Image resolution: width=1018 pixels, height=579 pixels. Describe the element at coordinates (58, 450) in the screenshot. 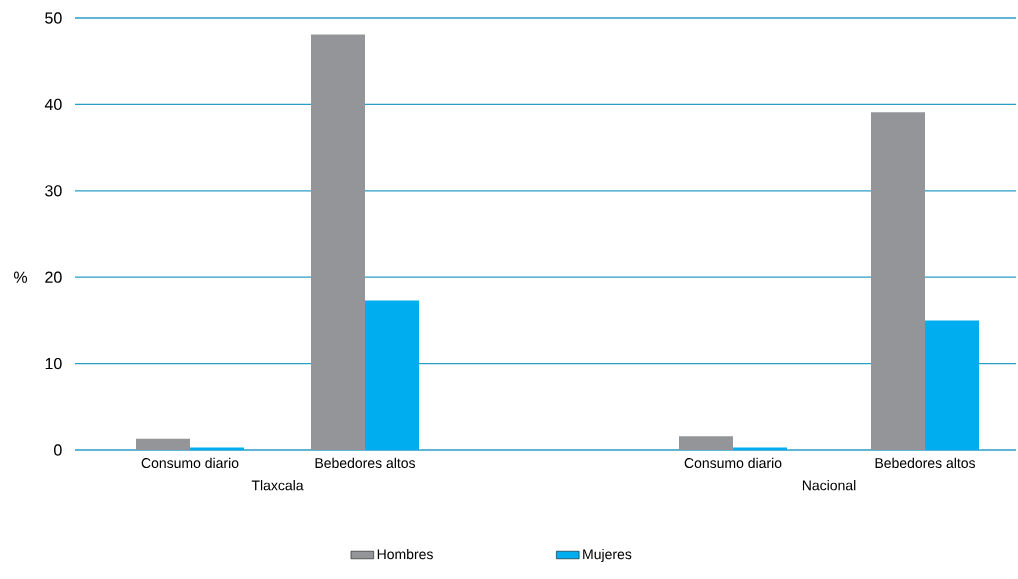

I see `y-tick-label: 0` at that location.